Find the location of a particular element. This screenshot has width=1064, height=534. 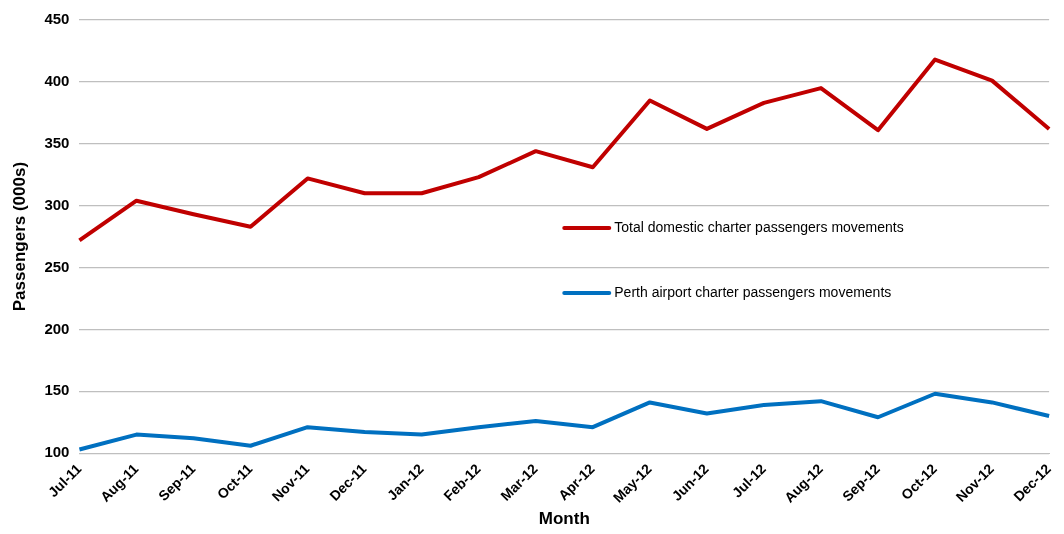

y-tick-label: 300 is located at coordinates (57, 204).